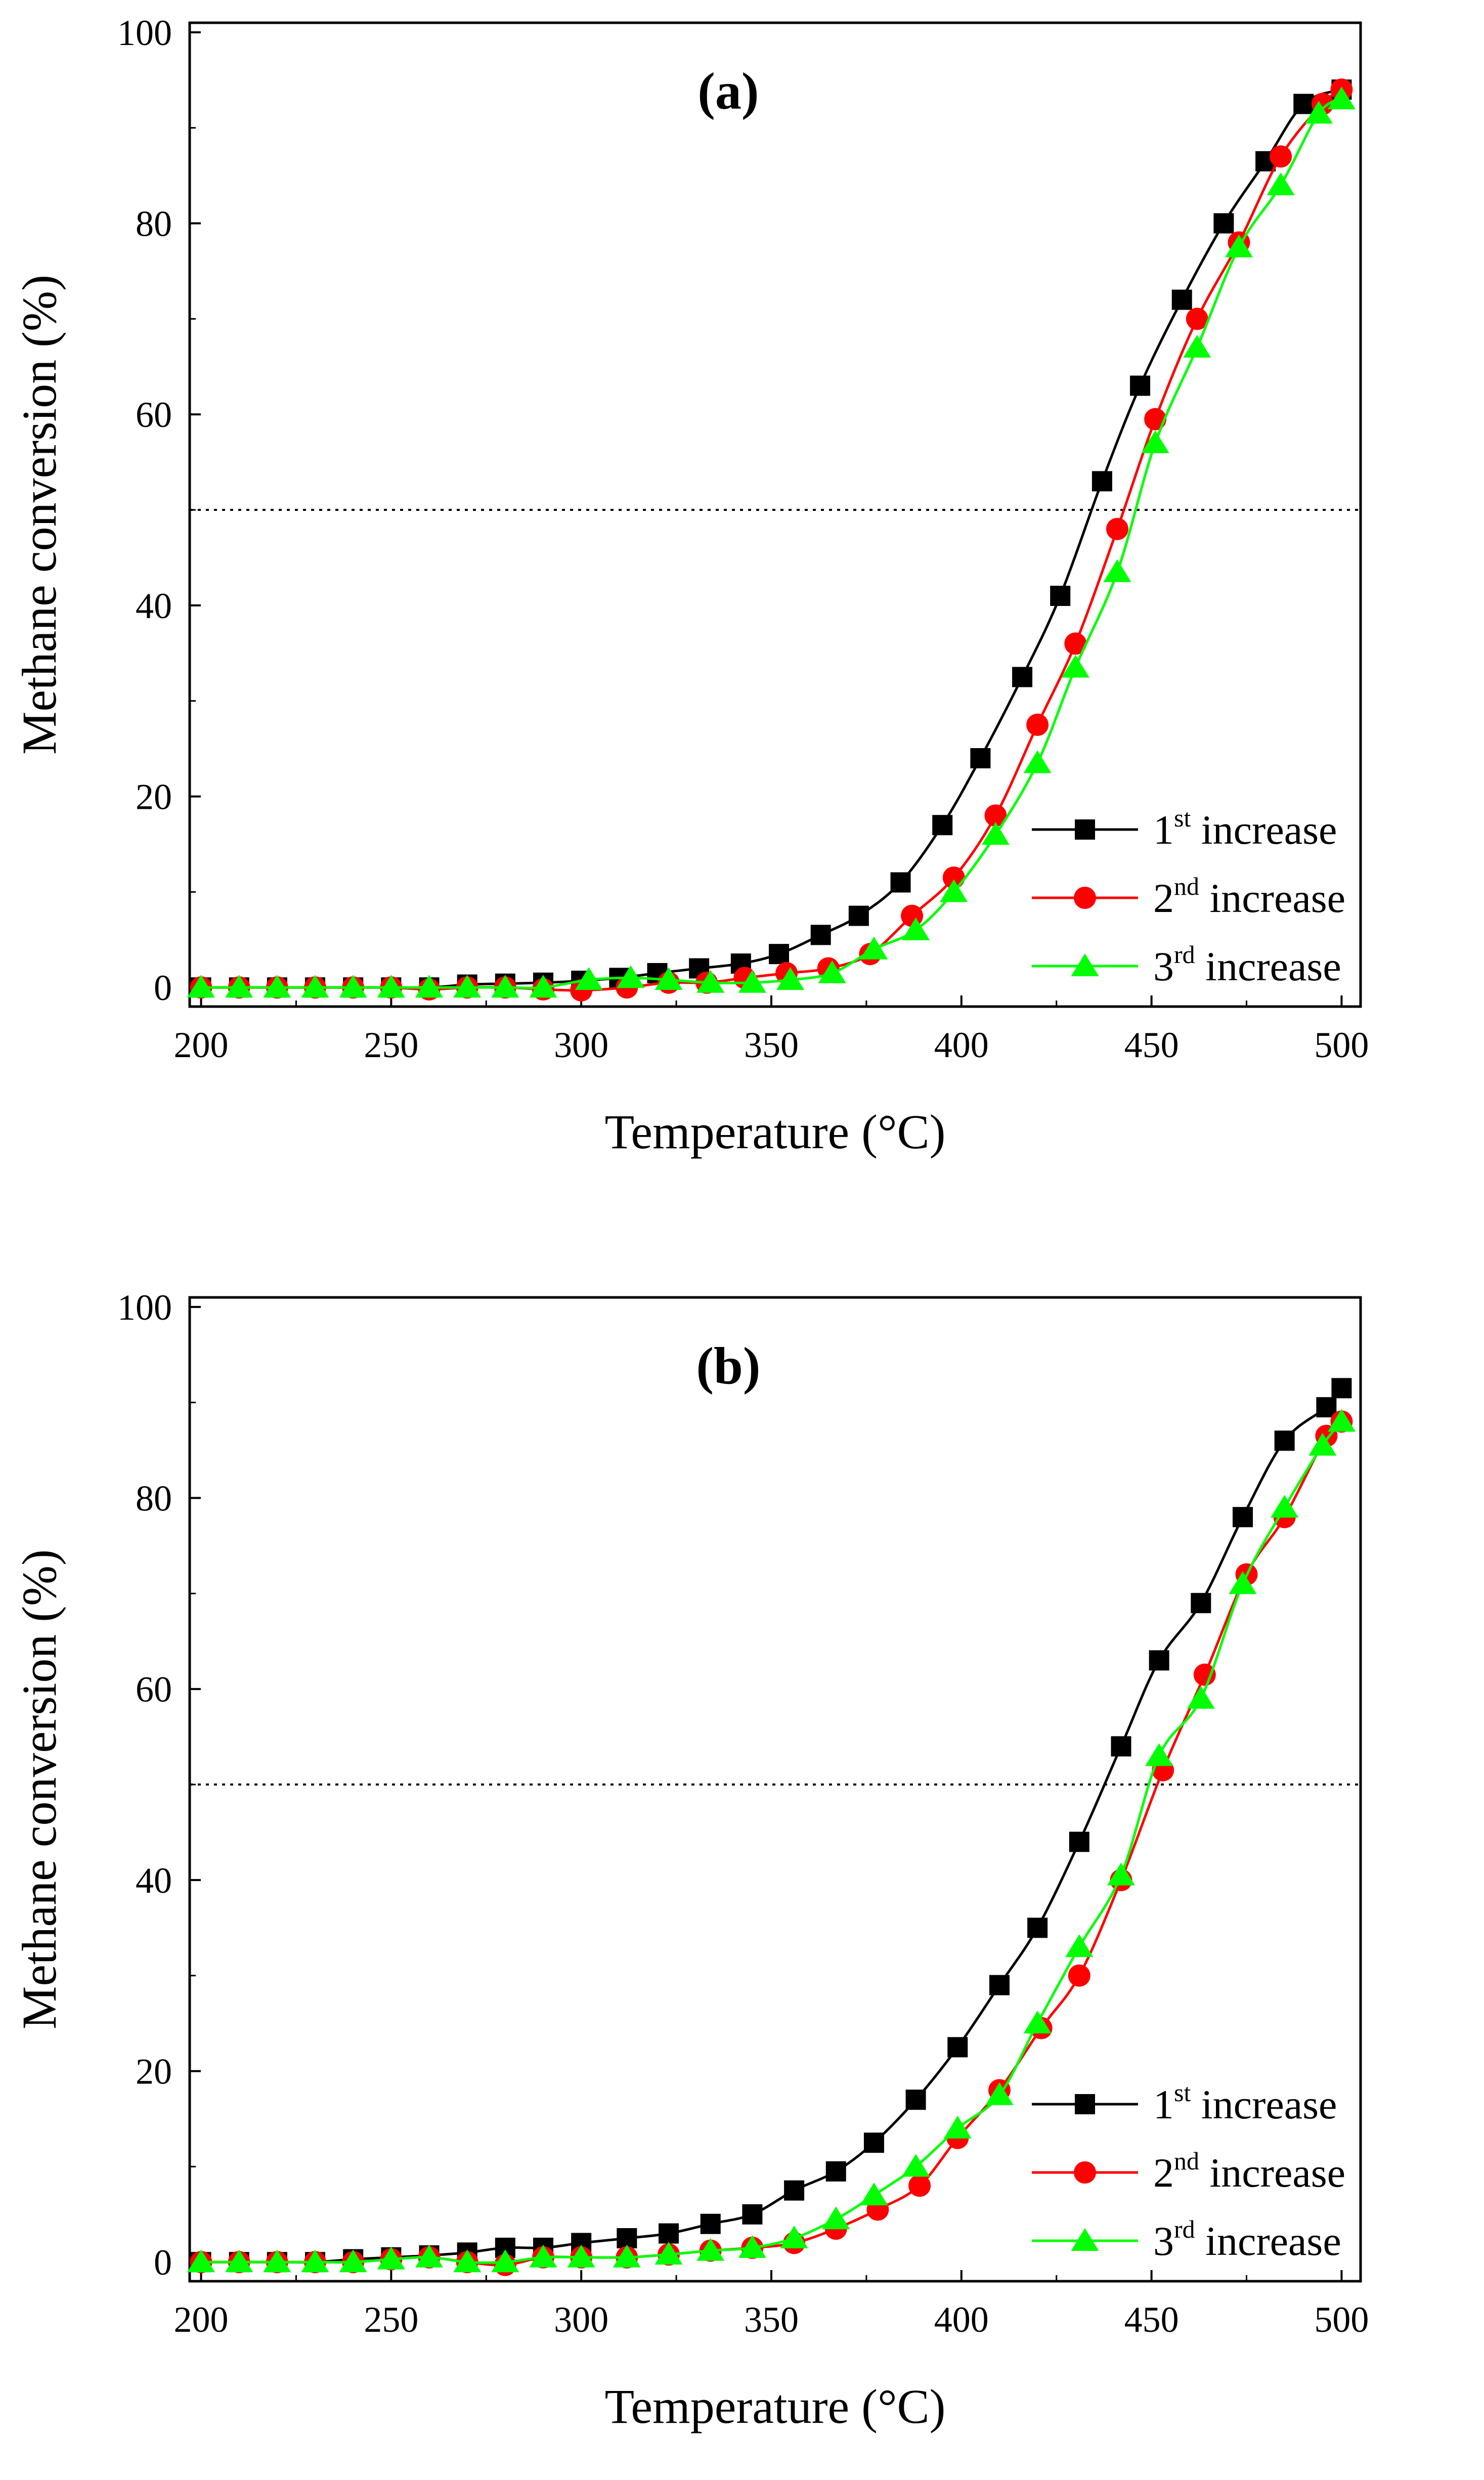  I want to click on legend-label: 3rd increase, so click(1247, 2239).